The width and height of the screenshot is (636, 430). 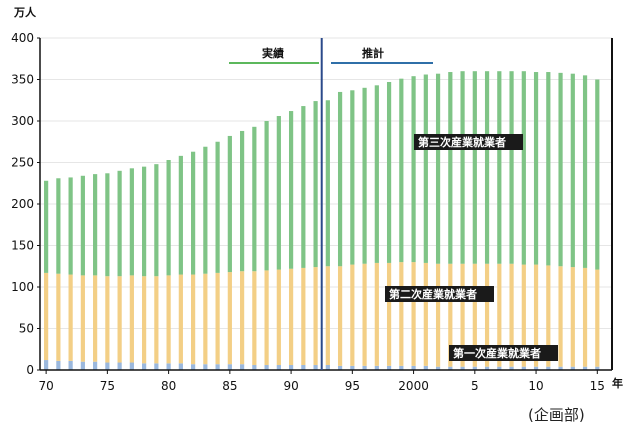 I want to click on tertiary-series-label: 第三次産業就業者, so click(x=462, y=142).